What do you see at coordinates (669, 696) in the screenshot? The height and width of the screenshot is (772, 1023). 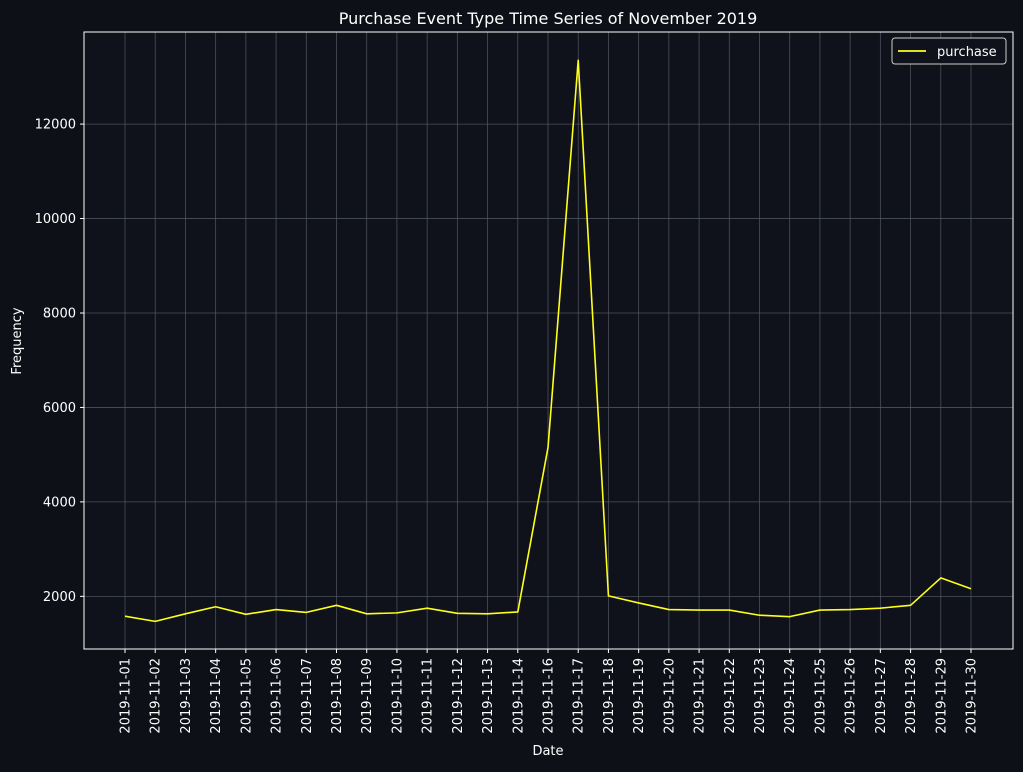 I see `x-tick-label: 2019-11-20` at bounding box center [669, 696].